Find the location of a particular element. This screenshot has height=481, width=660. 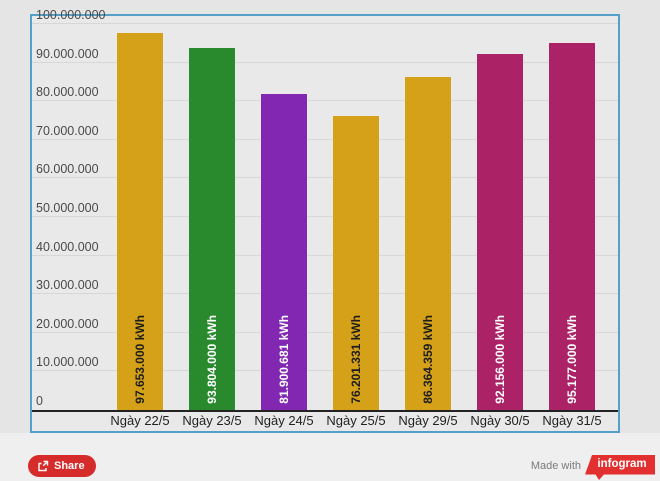

bar-value-label: 76.201.331 kWh is located at coordinates (356, 359).